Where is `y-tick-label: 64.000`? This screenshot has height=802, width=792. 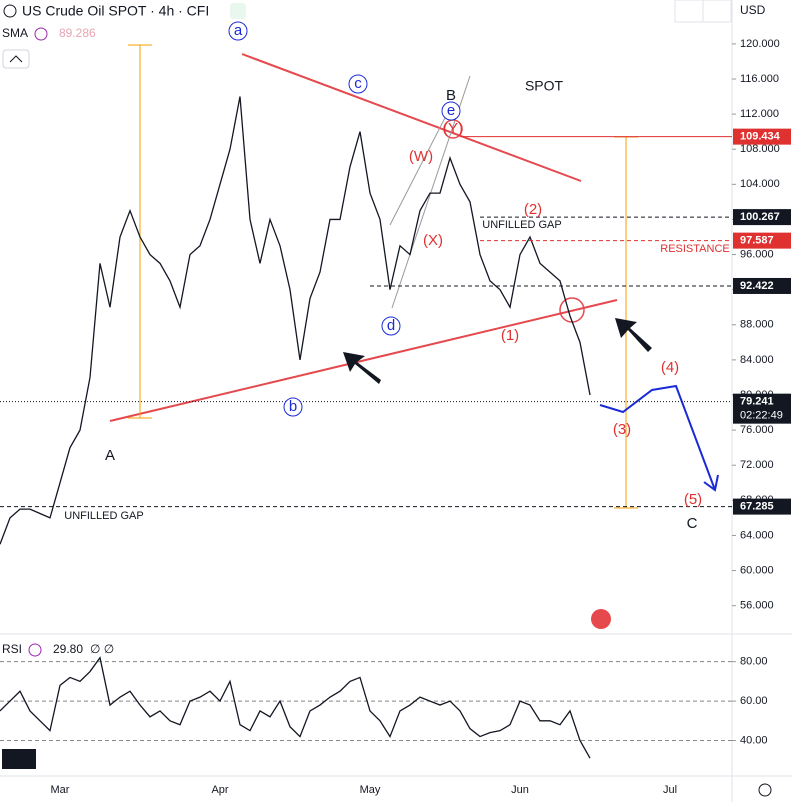 y-tick-label: 64.000 is located at coordinates (757, 535).